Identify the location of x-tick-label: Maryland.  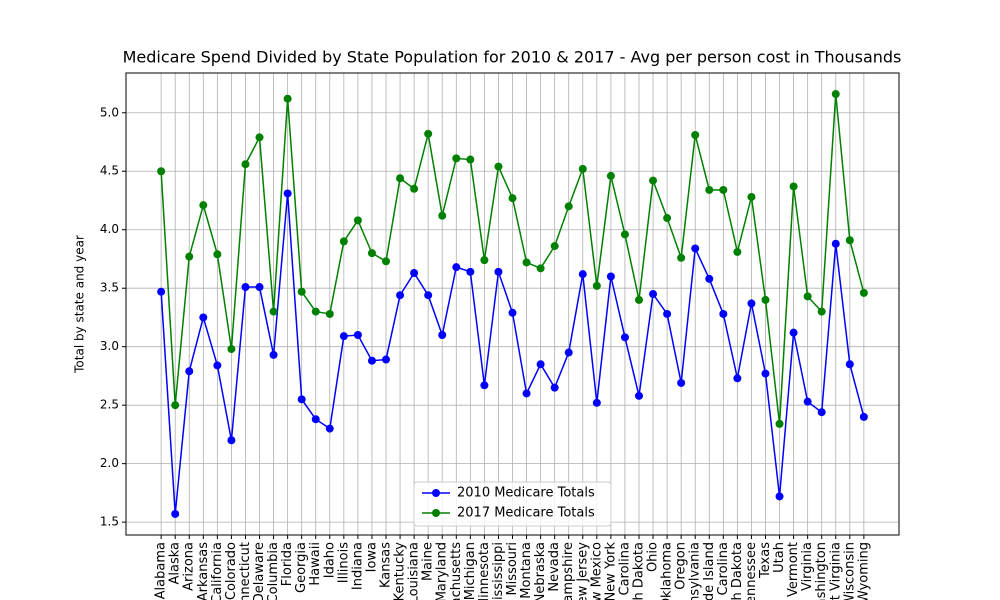
(442, 571).